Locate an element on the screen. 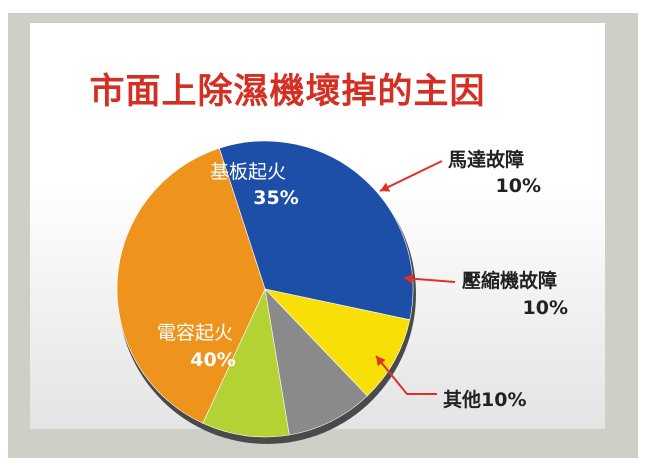  slice-label-3: 其他10% is located at coordinates (485, 399).